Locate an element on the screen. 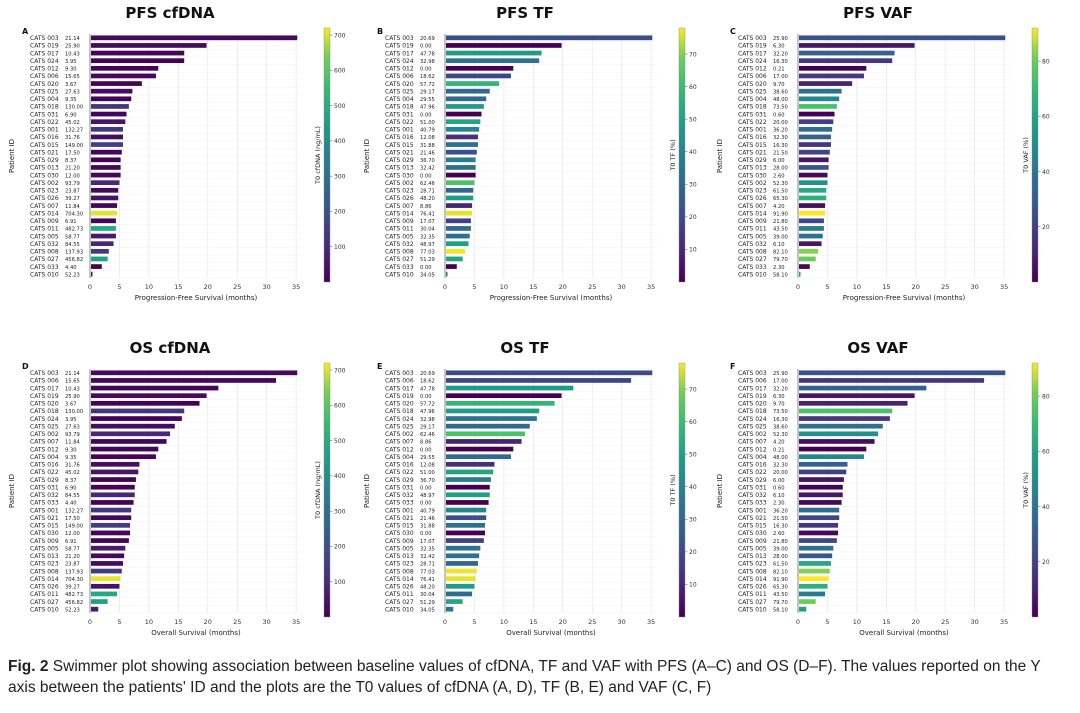 This screenshot has height=713, width=1080. colorbar-tick-label: 30 is located at coordinates (693, 520).